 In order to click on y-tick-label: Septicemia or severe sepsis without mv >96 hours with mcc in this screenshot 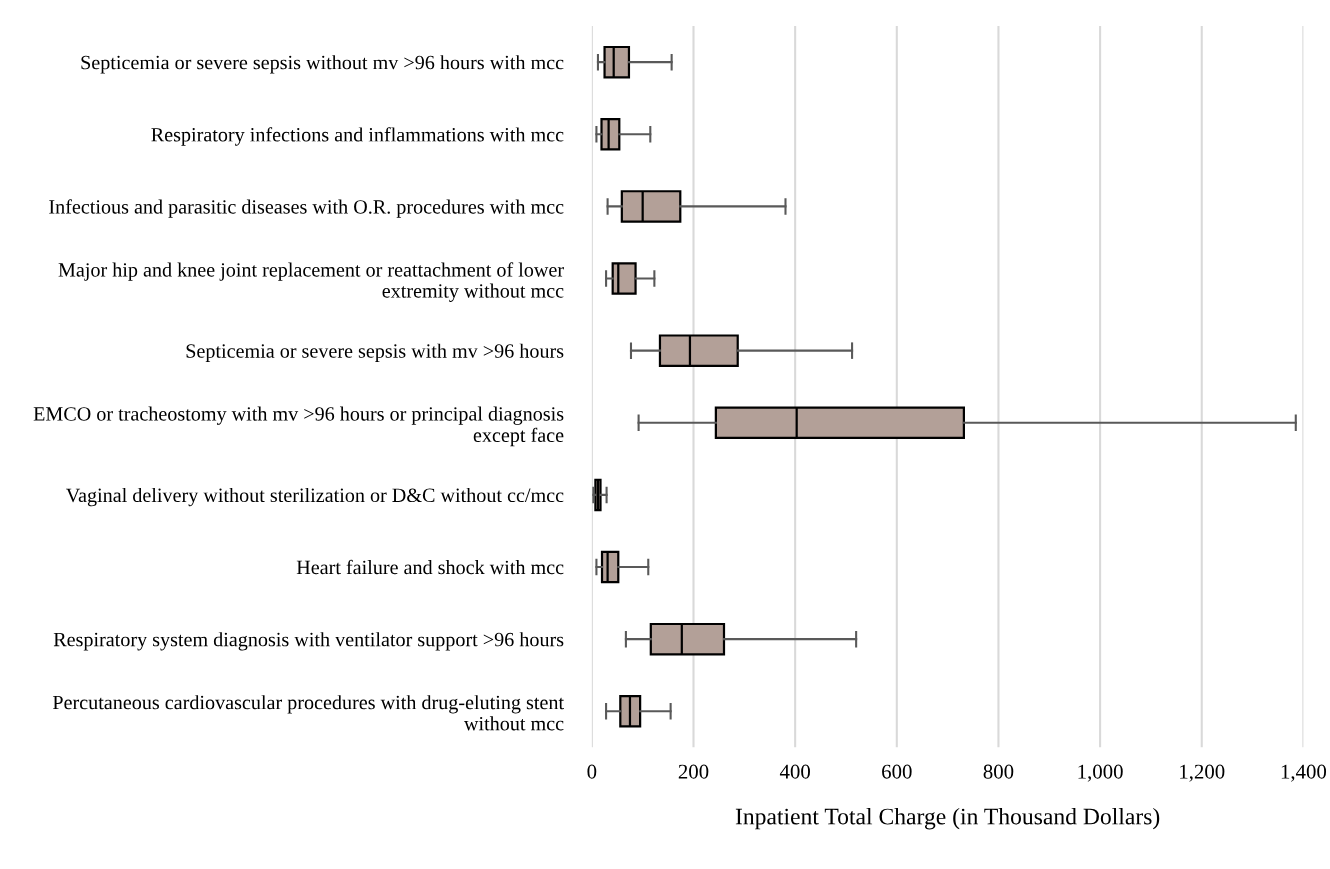, I will do `click(322, 64)`.